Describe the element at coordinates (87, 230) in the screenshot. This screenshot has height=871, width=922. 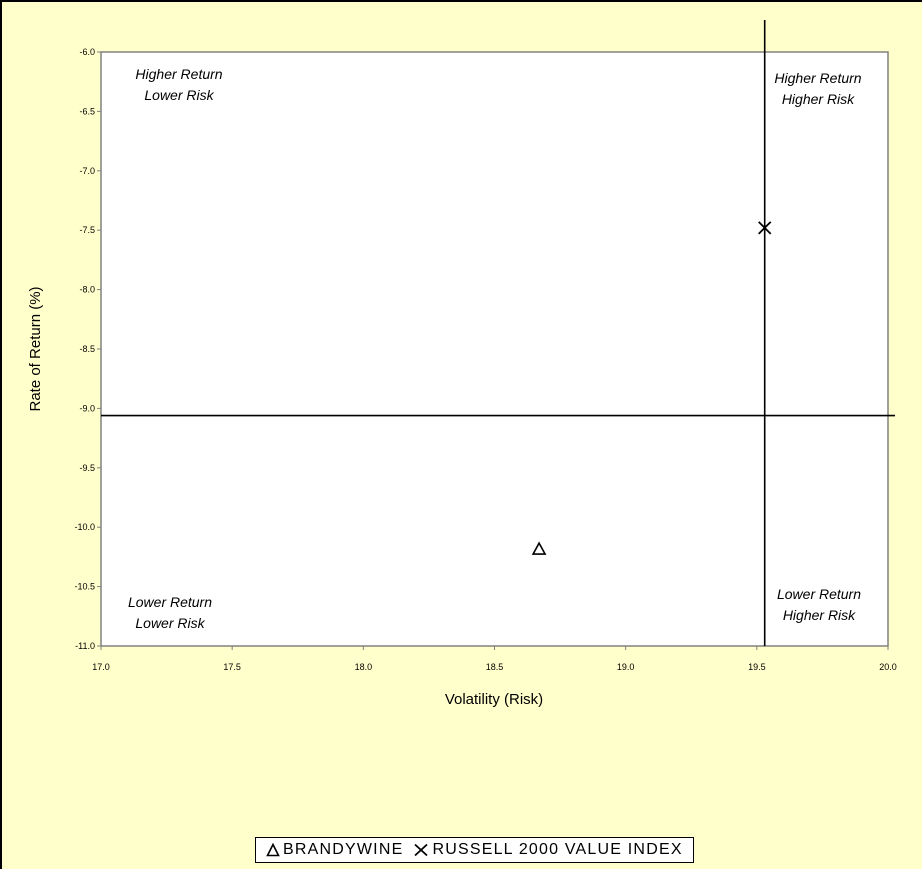
I see `y-tick-label: -7.5` at that location.